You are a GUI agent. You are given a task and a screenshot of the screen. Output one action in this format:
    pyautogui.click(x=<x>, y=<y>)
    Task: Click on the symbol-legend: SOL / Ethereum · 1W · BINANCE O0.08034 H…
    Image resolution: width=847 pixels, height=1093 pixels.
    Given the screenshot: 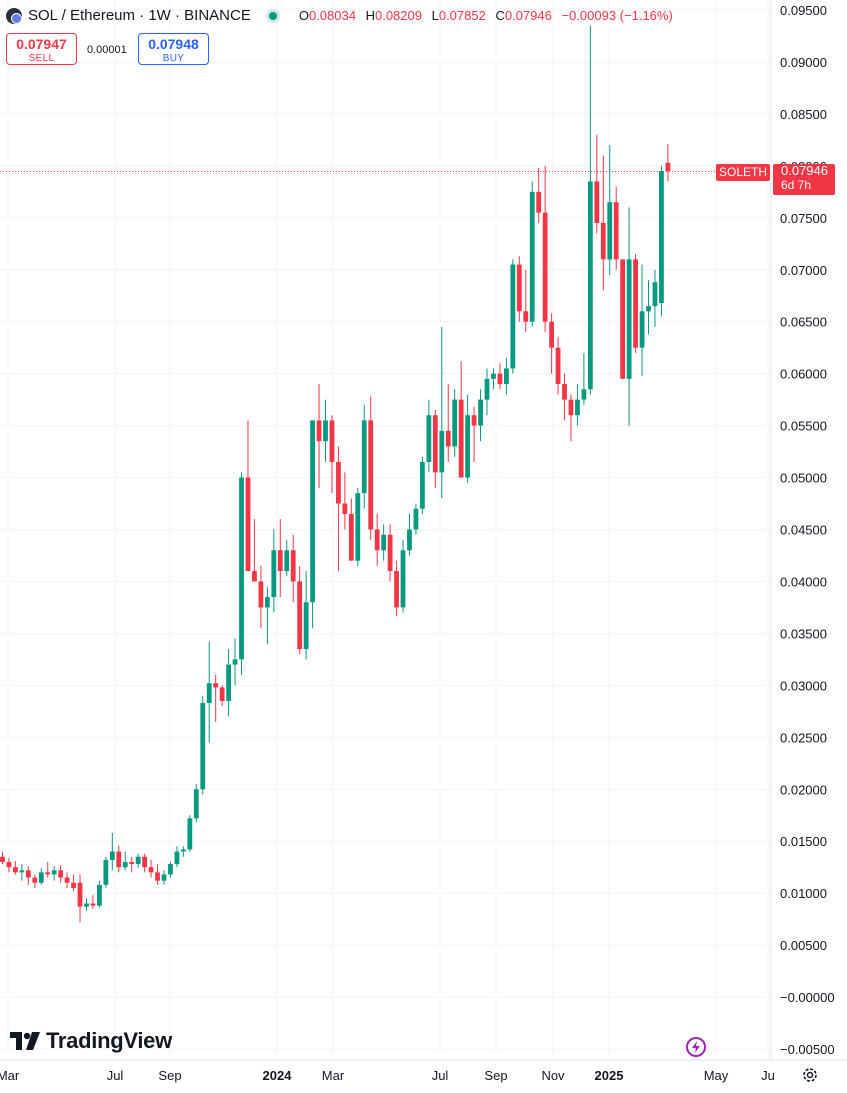 What is the action you would take?
    pyautogui.click(x=339, y=15)
    